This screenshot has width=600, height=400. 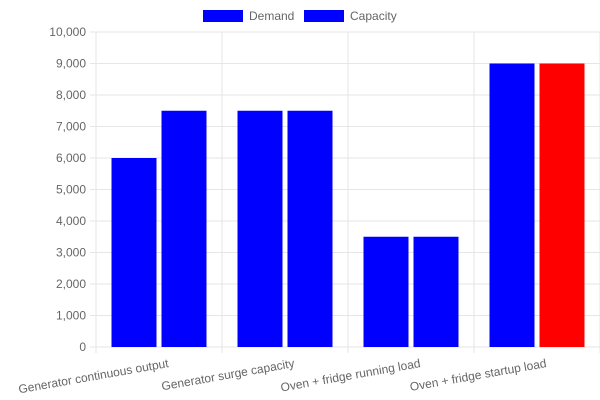 What do you see at coordinates (82, 347) in the screenshot?
I see `y-tick-label: 0` at bounding box center [82, 347].